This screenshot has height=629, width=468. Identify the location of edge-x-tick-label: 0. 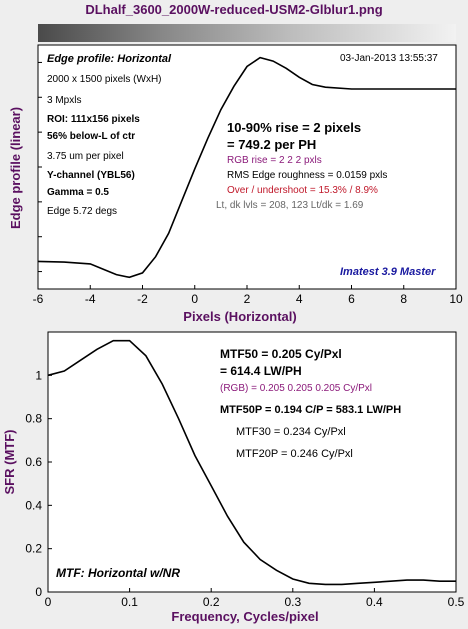
(194, 299).